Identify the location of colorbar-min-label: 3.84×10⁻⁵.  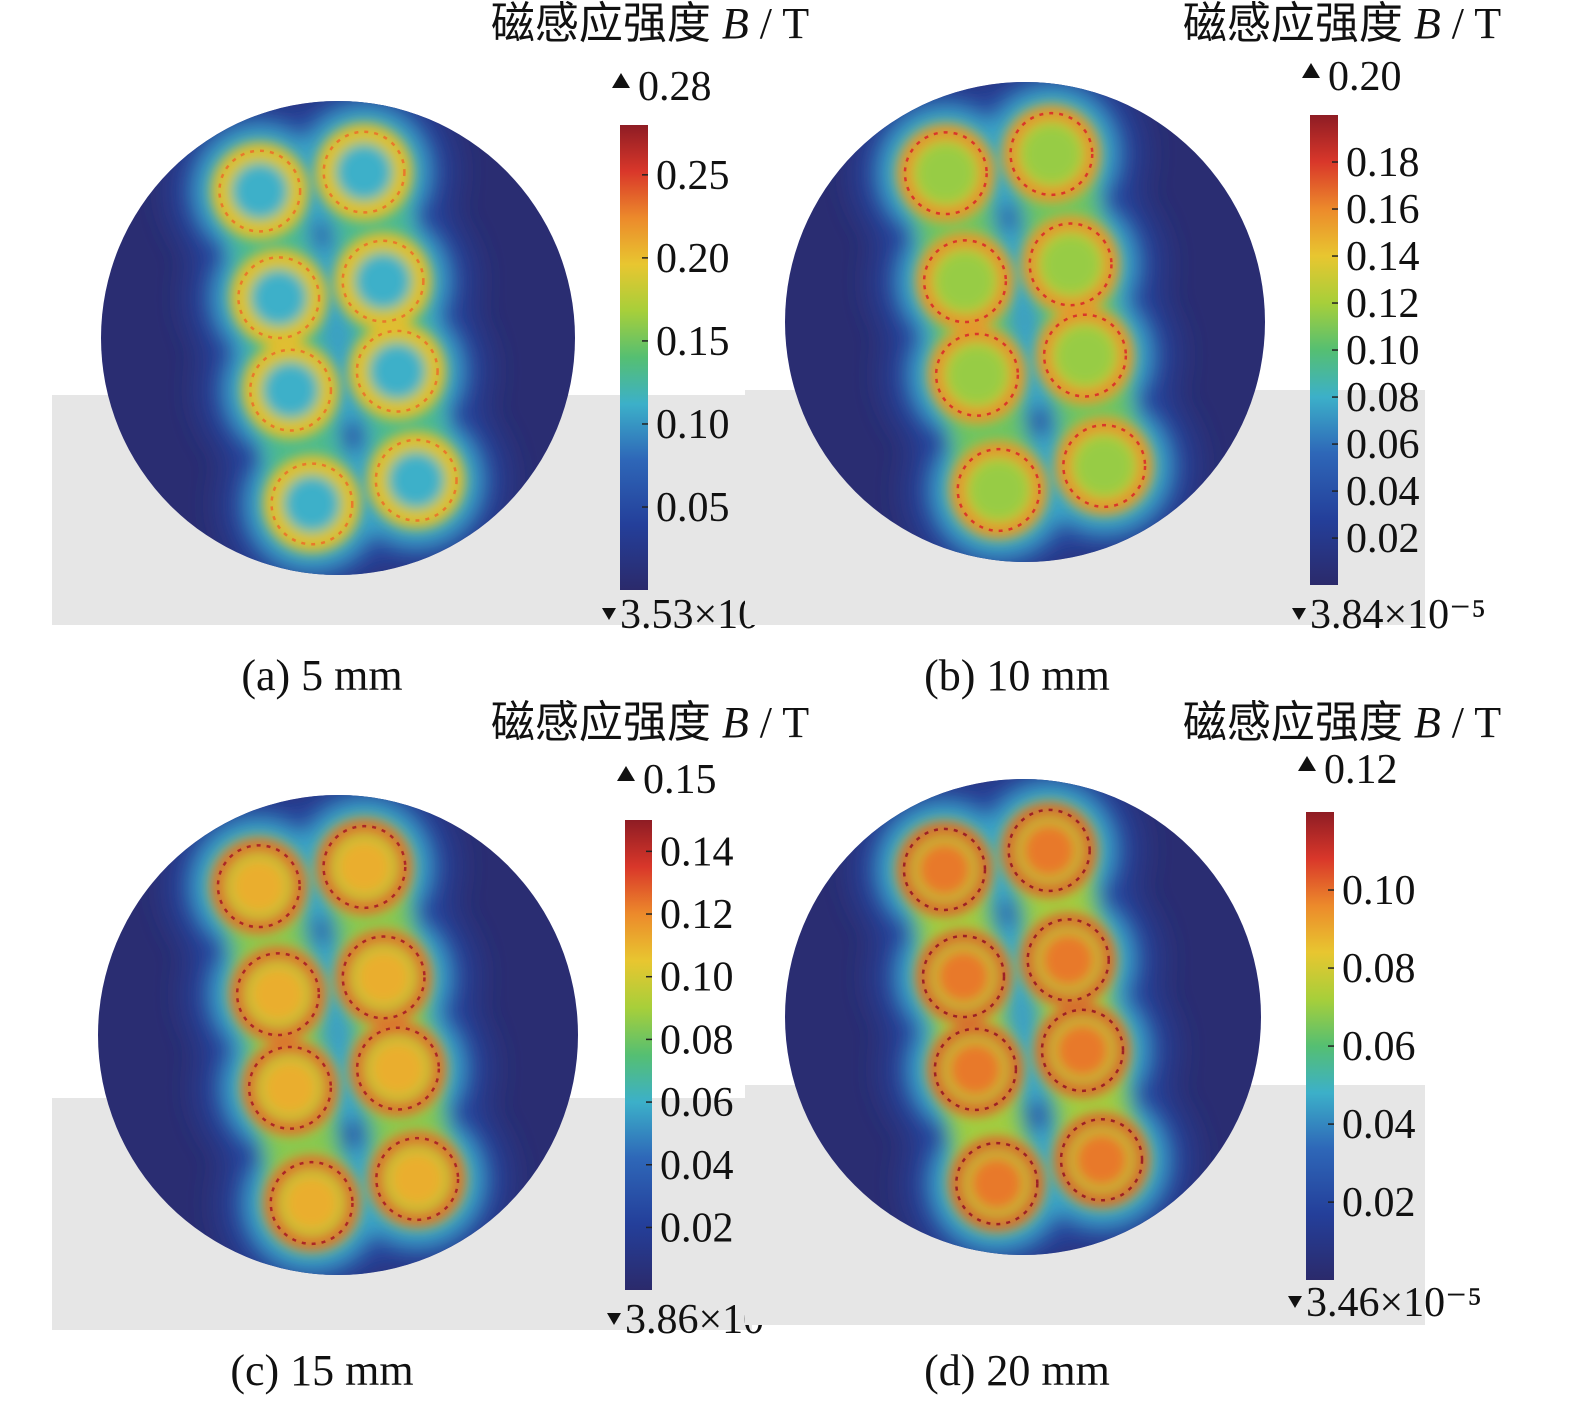
(1398, 615).